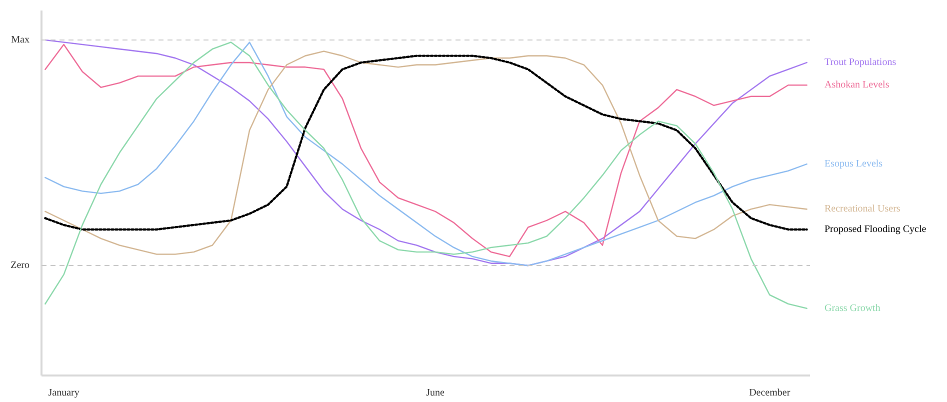 The height and width of the screenshot is (402, 947). What do you see at coordinates (436, 393) in the screenshot?
I see `x-tick-label: June` at bounding box center [436, 393].